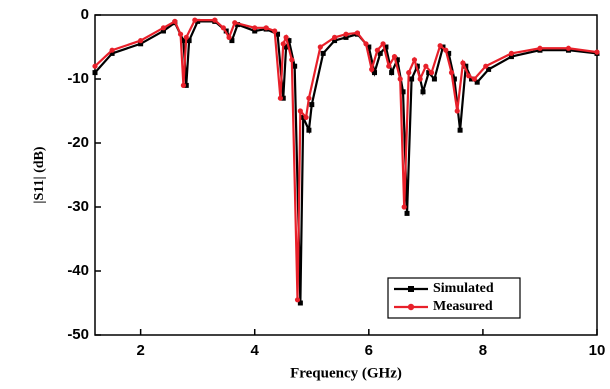  What do you see at coordinates (411, 289) in the screenshot?
I see `legend-marker` at bounding box center [411, 289].